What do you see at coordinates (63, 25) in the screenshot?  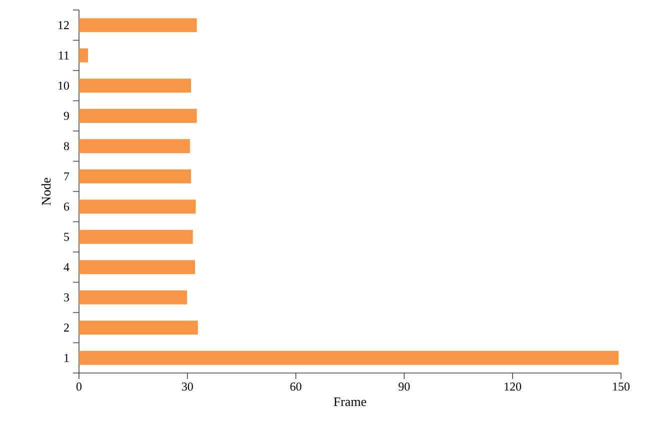 I see `y-tick-label: 12` at bounding box center [63, 25].